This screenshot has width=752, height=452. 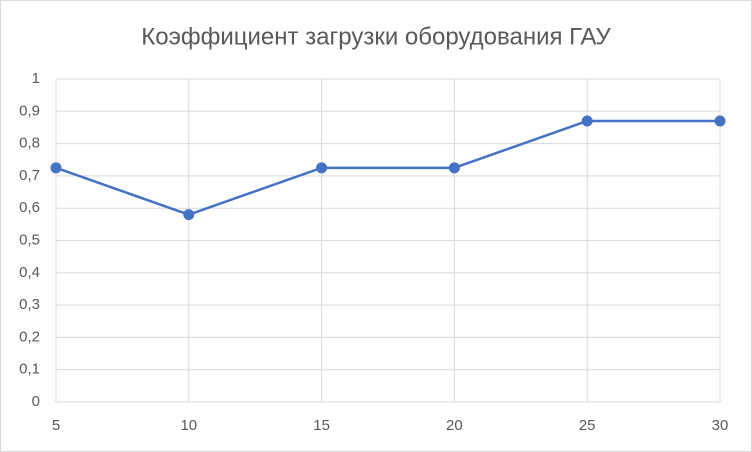 What do you see at coordinates (29, 207) in the screenshot?
I see `y-tick-label: 0,6` at bounding box center [29, 207].